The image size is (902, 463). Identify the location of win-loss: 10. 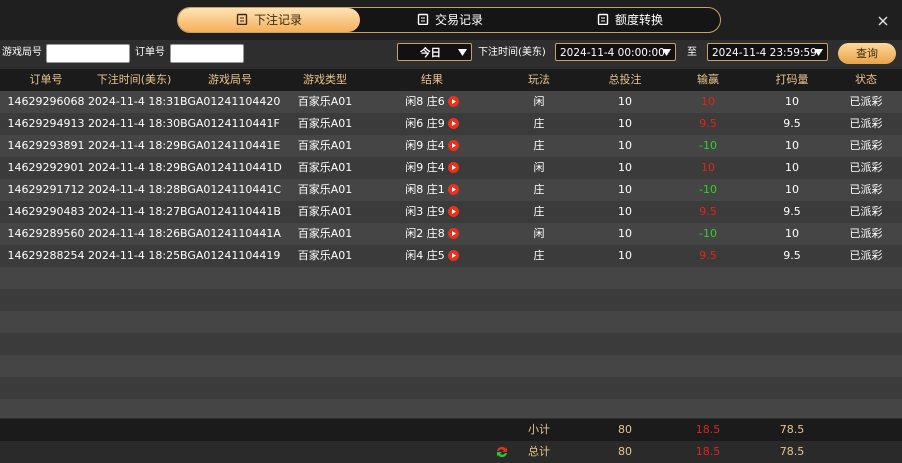
(708, 101).